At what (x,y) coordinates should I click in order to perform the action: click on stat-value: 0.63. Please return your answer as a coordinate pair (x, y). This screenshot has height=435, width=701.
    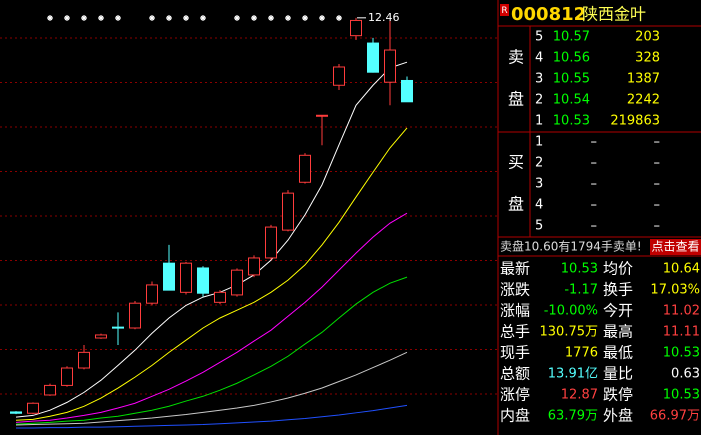
    Looking at the image, I should click on (685, 374).